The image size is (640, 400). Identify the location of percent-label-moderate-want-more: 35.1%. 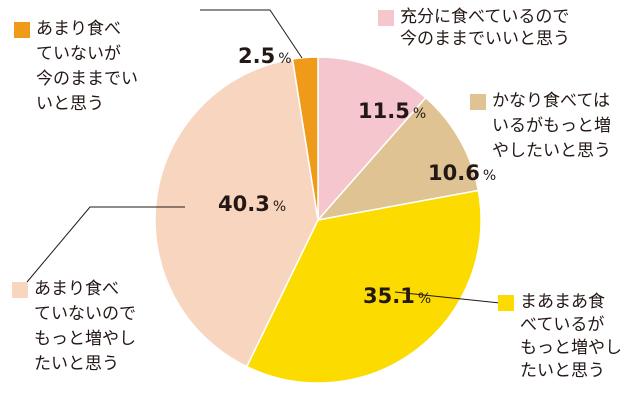
(397, 296).